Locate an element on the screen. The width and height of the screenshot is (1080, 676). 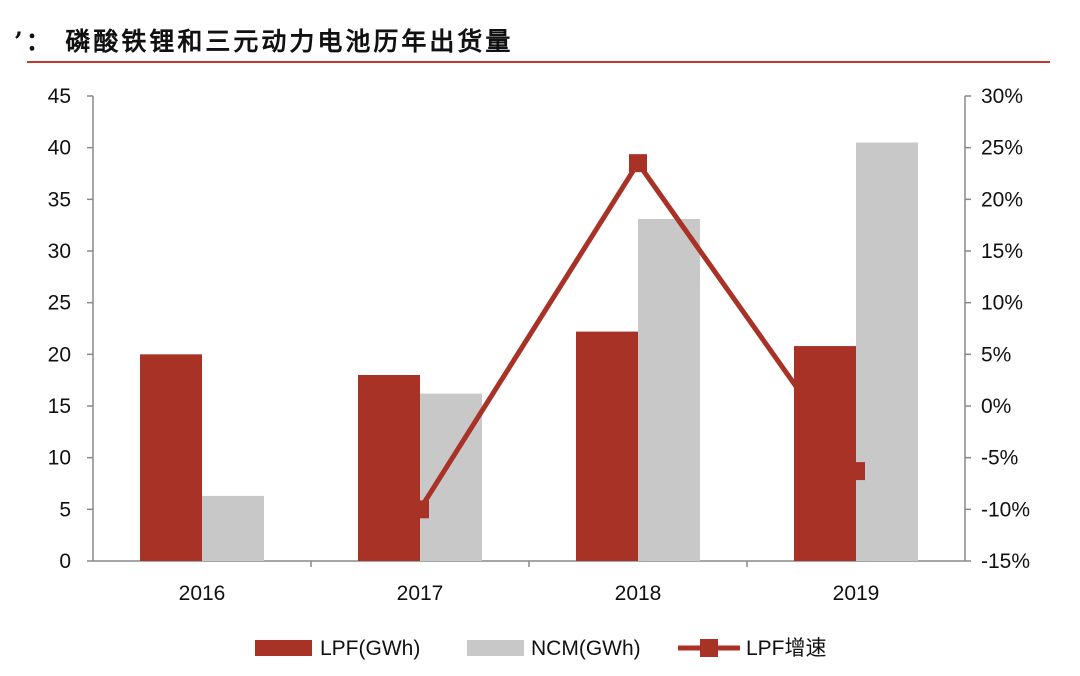
bar-ncm-2018 is located at coordinates (669, 389).